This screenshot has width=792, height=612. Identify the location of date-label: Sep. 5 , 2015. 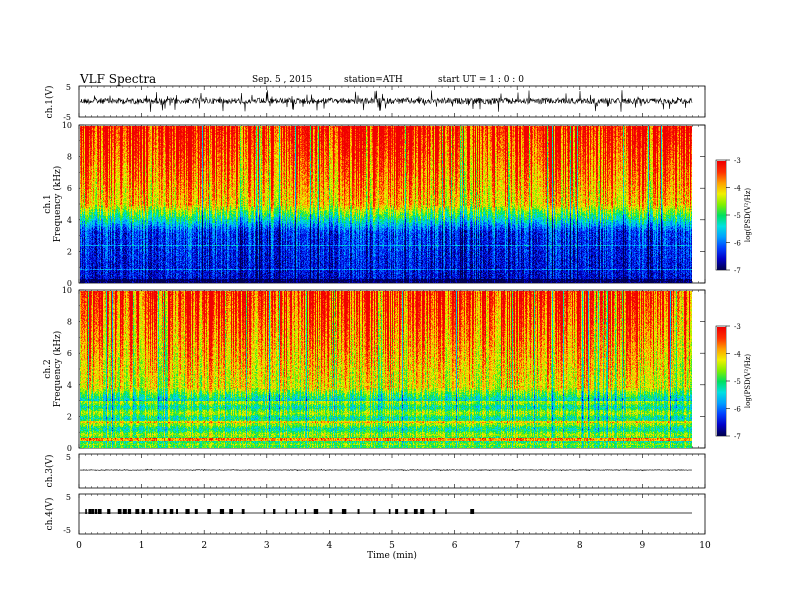
(282, 80).